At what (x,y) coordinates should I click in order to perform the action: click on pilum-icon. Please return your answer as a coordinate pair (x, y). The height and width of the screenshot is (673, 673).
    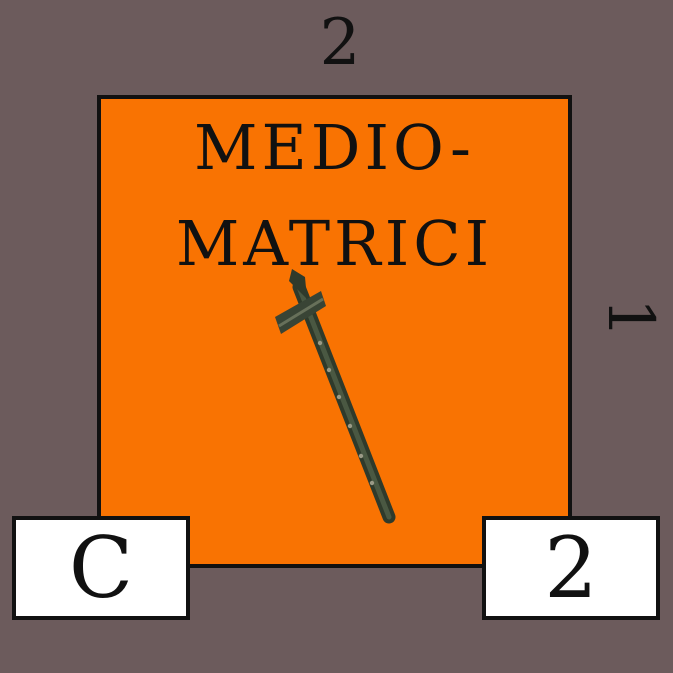
    Looking at the image, I should click on (335, 396).